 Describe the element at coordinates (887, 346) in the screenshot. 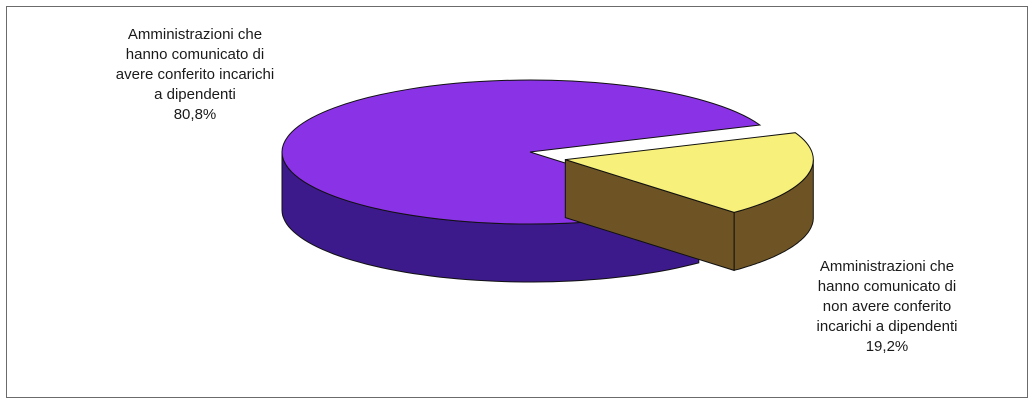

I see `slice-value-label: 19,2%` at that location.